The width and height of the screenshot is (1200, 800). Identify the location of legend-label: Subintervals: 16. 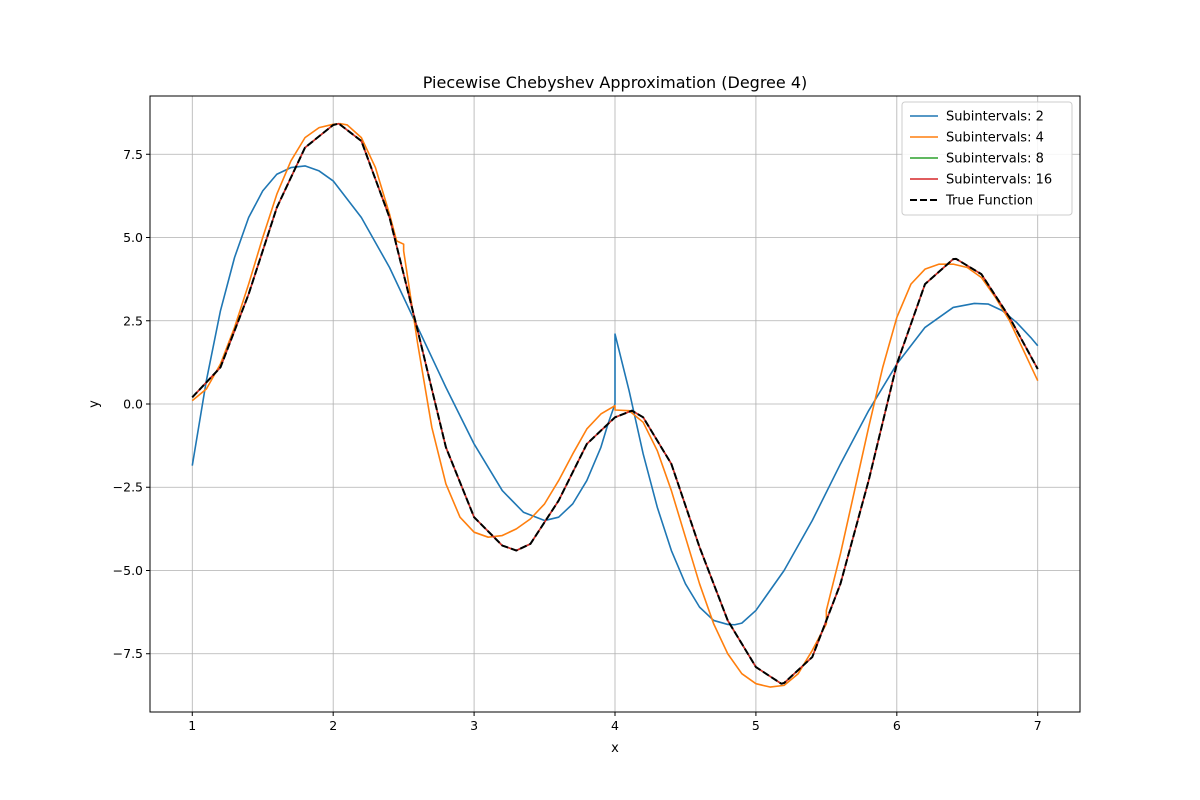
(999, 180).